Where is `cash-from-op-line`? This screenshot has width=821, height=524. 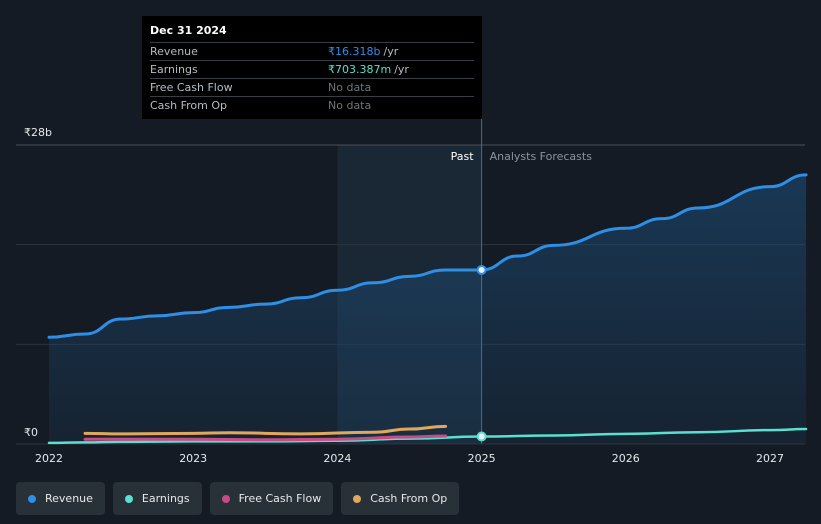
cash-from-op-line is located at coordinates (265, 430).